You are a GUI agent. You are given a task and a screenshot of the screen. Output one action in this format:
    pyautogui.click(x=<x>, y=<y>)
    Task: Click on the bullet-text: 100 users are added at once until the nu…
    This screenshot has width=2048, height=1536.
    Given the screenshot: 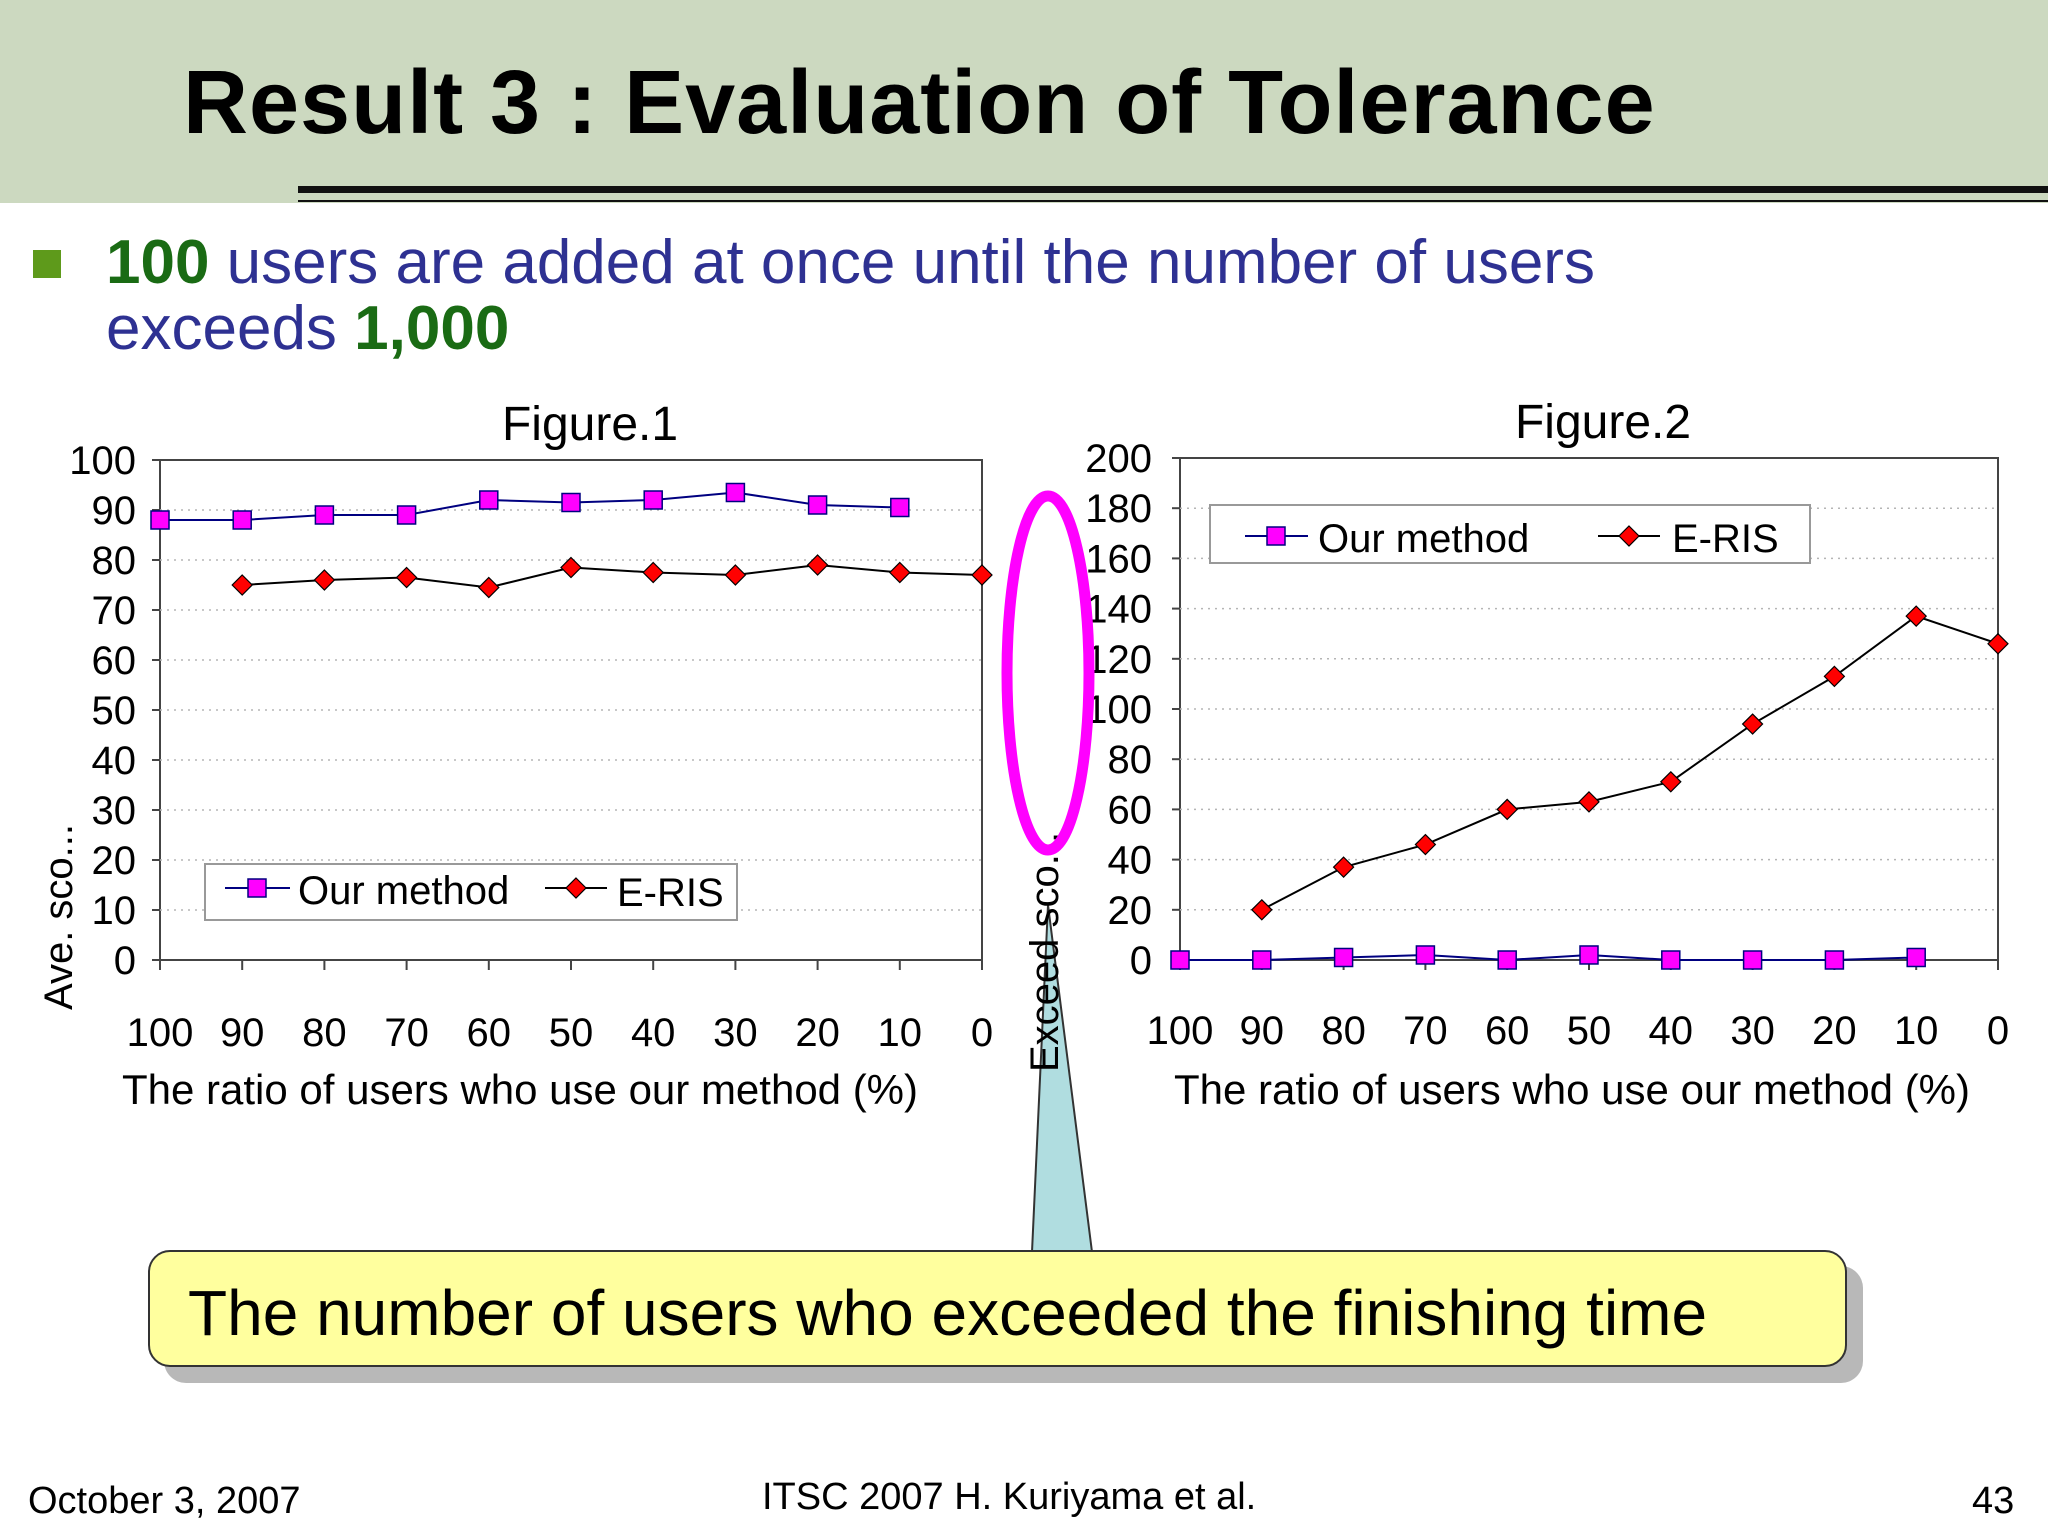 What is the action you would take?
    pyautogui.click(x=1006, y=296)
    